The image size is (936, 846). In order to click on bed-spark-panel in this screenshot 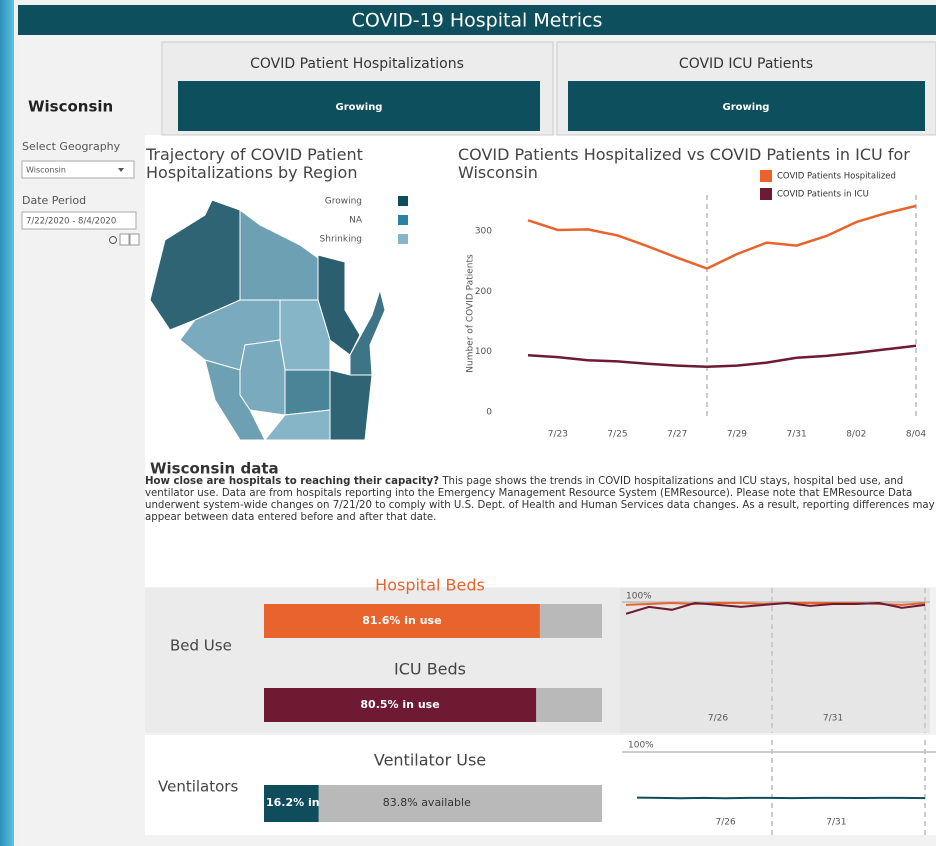, I will do `click(775, 660)`.